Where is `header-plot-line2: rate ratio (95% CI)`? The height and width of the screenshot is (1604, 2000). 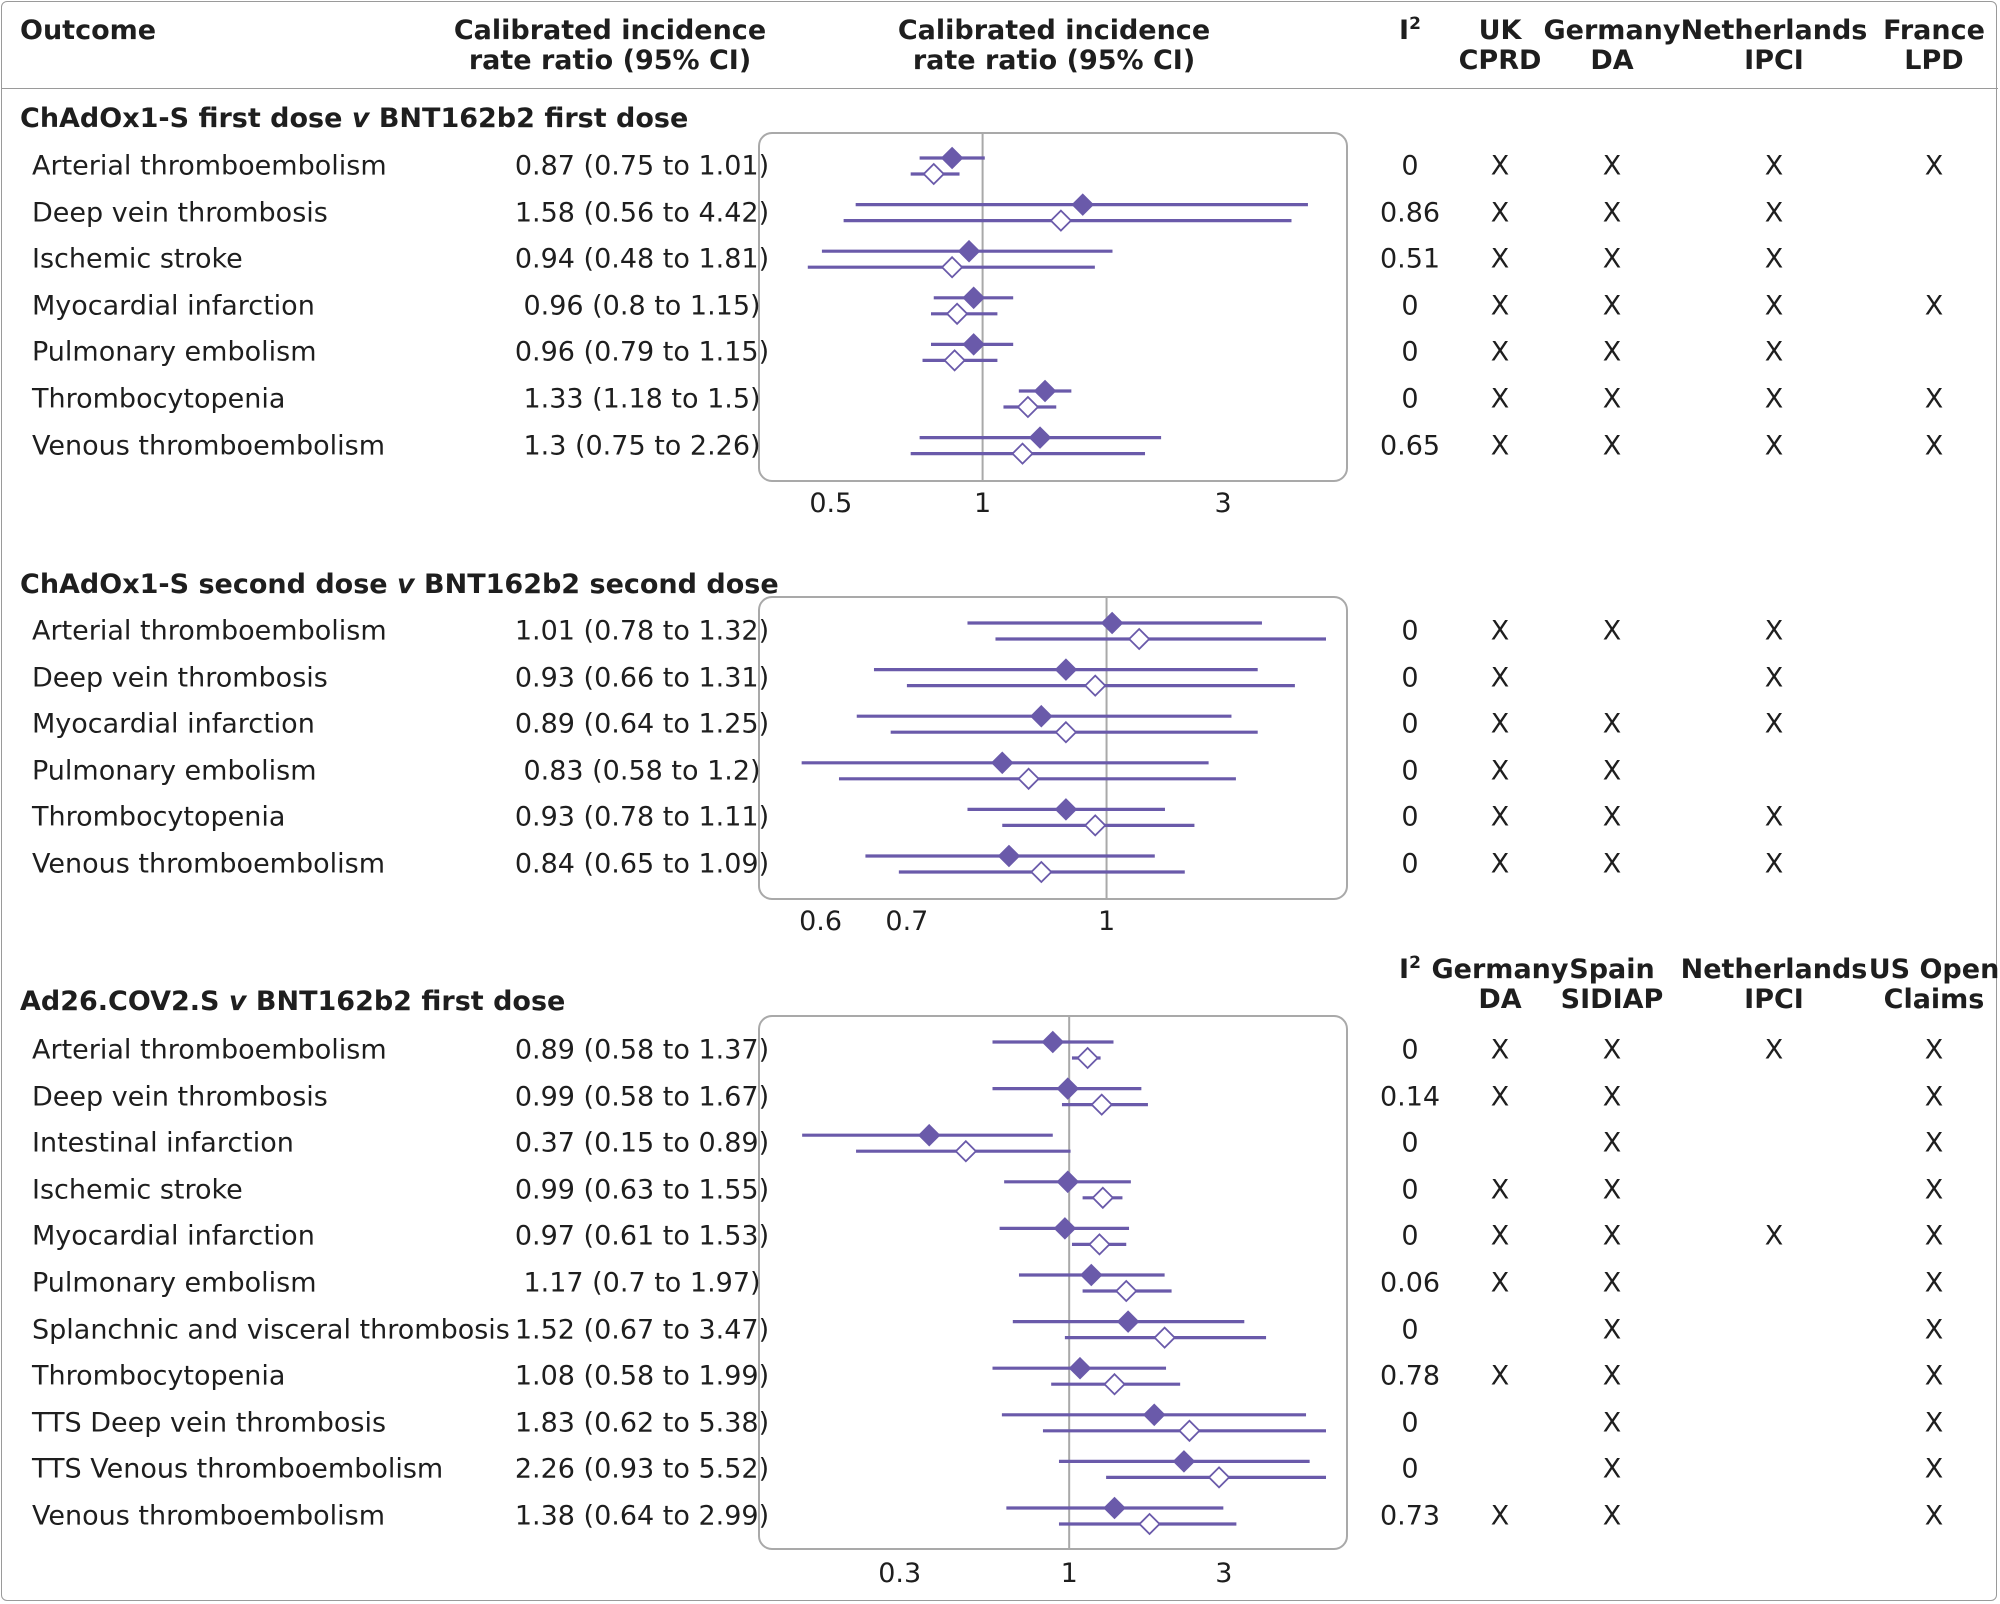 header-plot-line2: rate ratio (95% CI) is located at coordinates (1054, 60).